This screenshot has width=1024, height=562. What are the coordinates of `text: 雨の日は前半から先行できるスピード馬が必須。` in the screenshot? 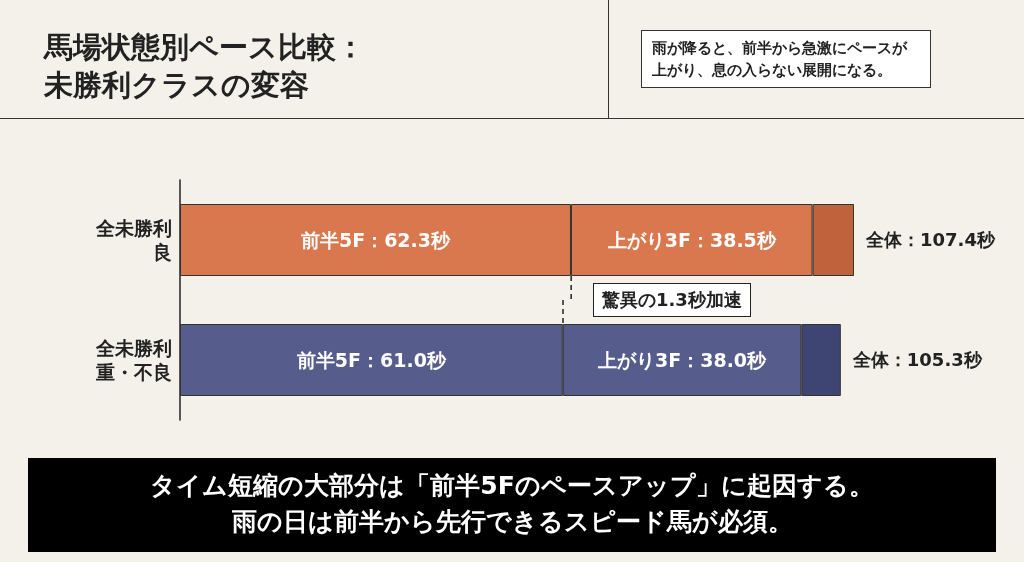 It's located at (512, 522).